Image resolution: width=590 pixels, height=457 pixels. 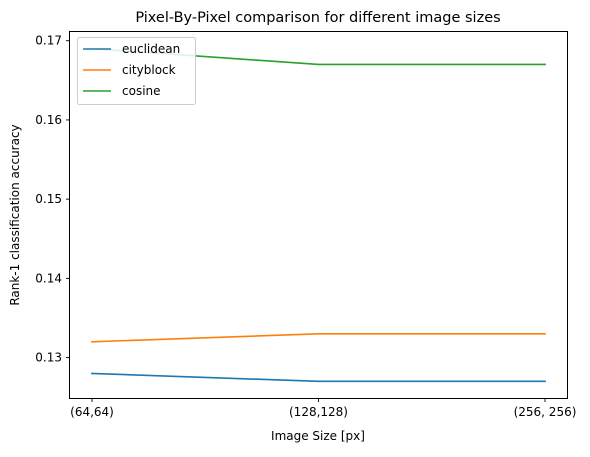 I want to click on legend-box, so click(x=136, y=71).